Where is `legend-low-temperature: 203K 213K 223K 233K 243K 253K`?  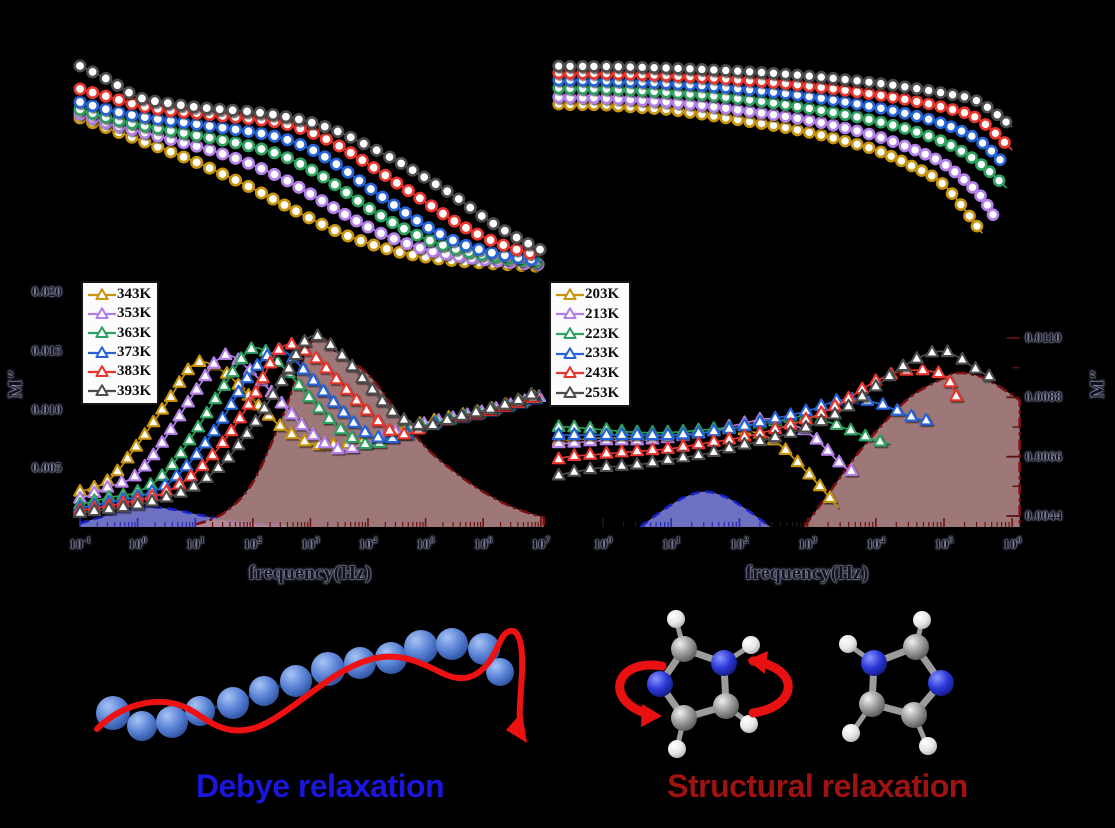
legend-low-temperature: 203K 213K 223K 233K 243K 253K is located at coordinates (590, 344).